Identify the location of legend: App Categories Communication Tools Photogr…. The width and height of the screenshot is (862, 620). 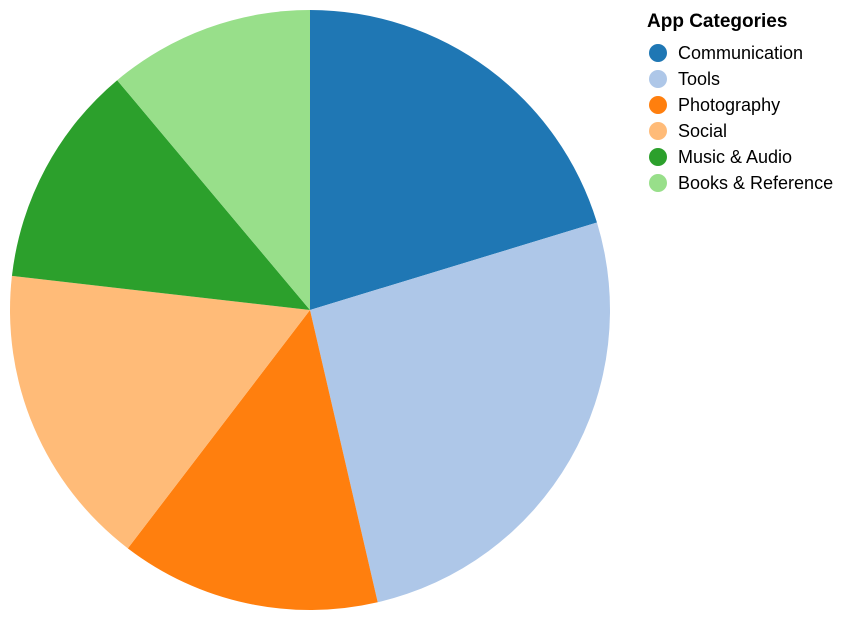
(740, 102).